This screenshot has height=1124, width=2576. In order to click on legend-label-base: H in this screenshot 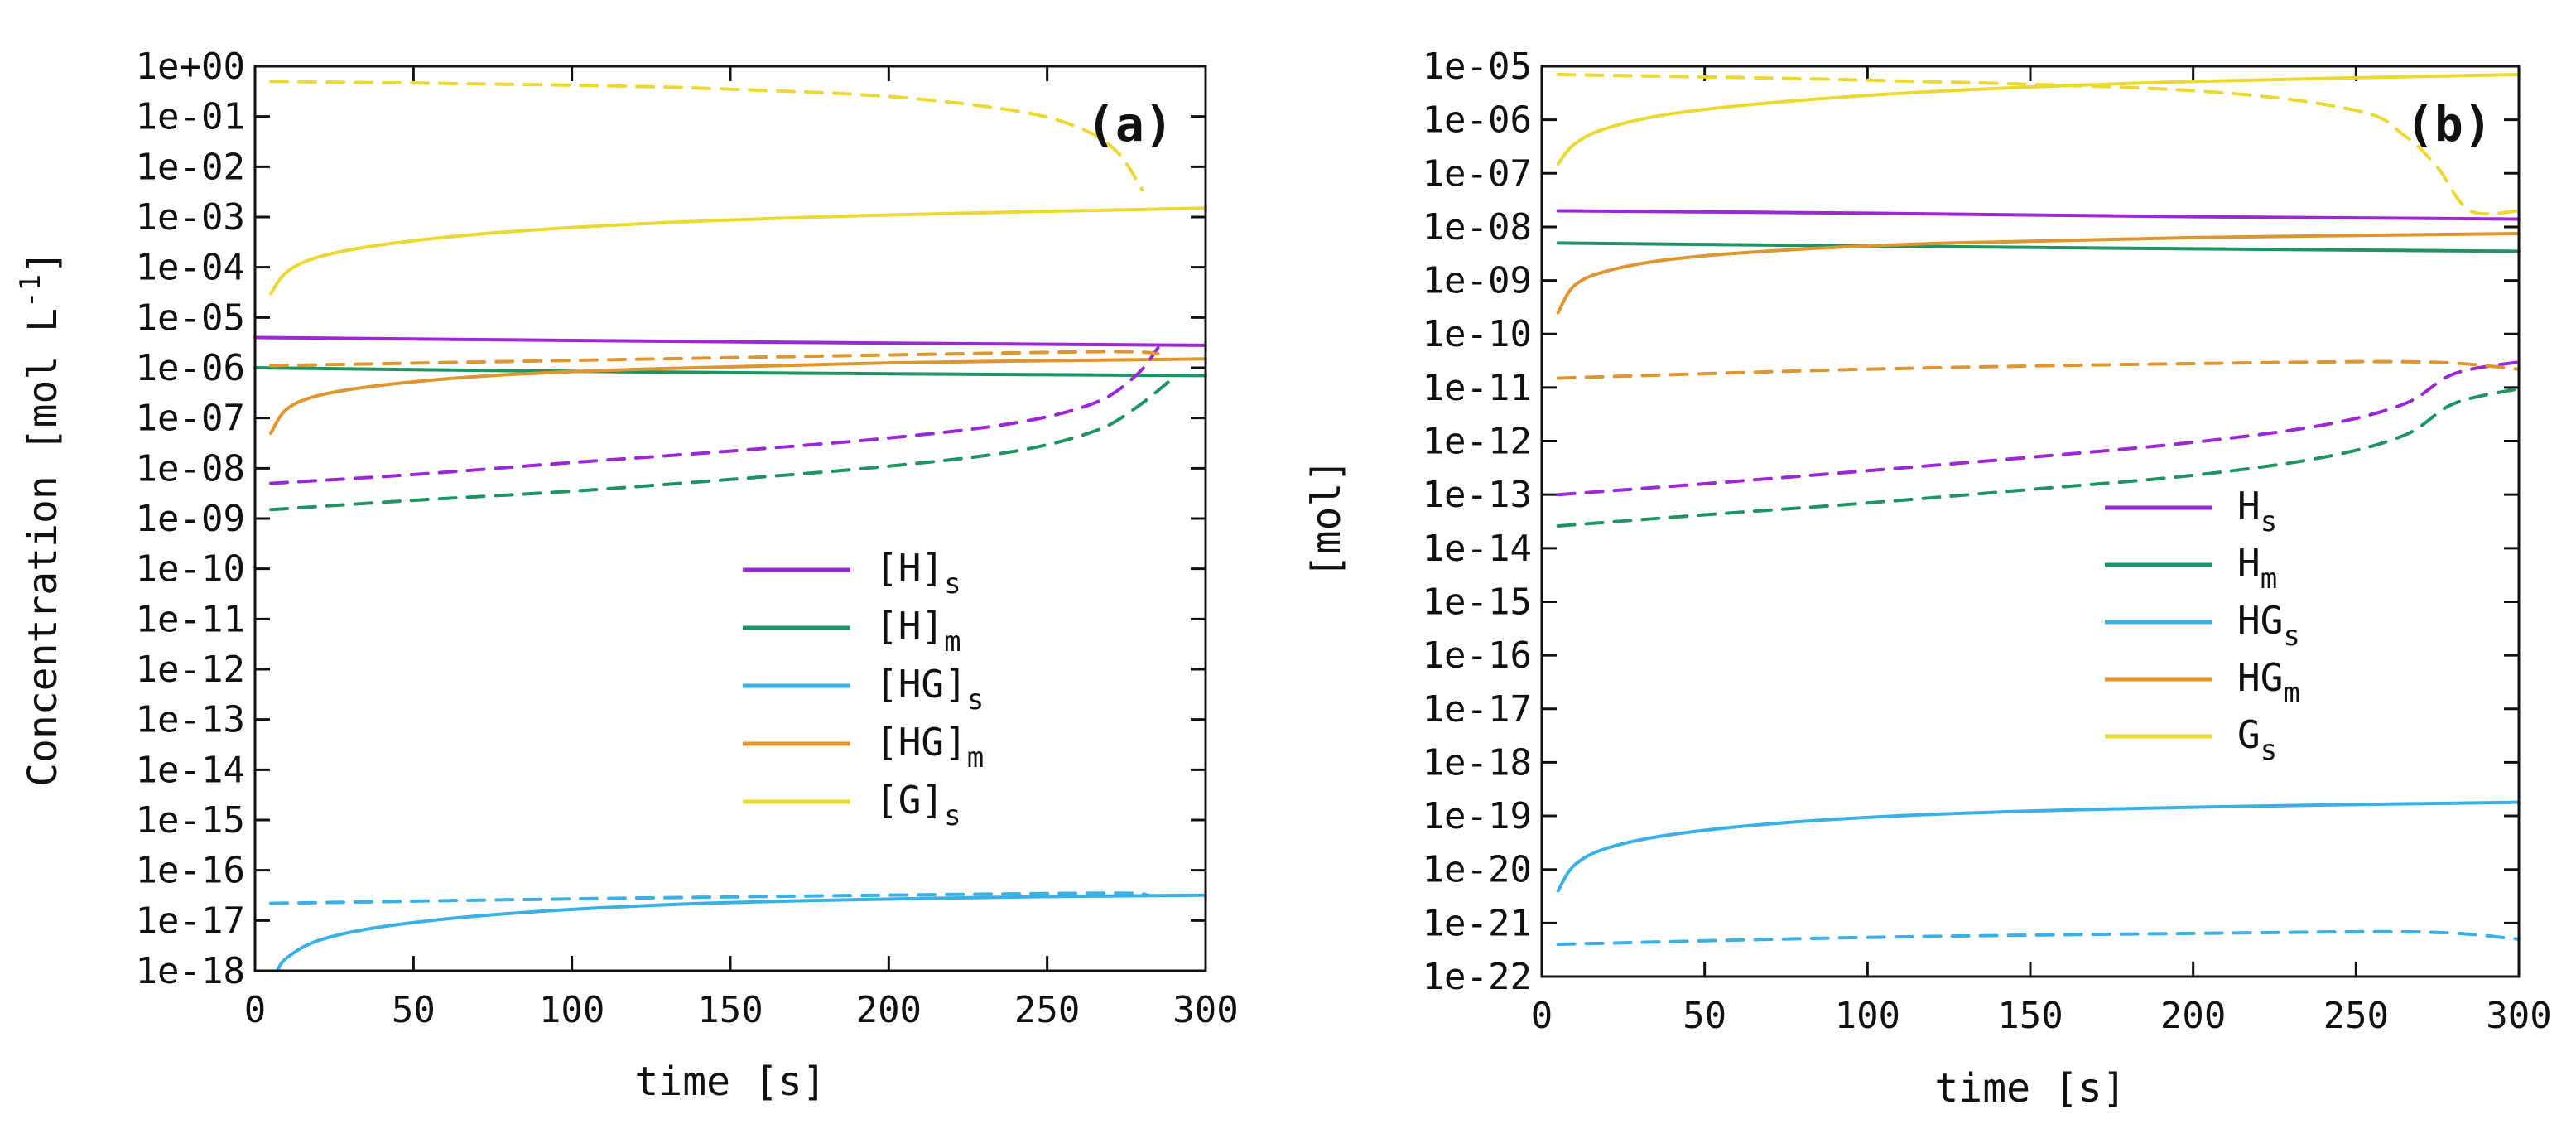, I will do `click(2249, 506)`.